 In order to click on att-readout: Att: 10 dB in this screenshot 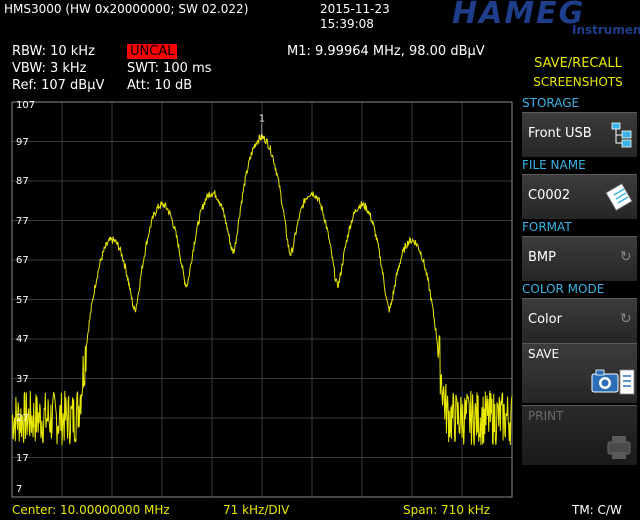, I will do `click(160, 85)`.